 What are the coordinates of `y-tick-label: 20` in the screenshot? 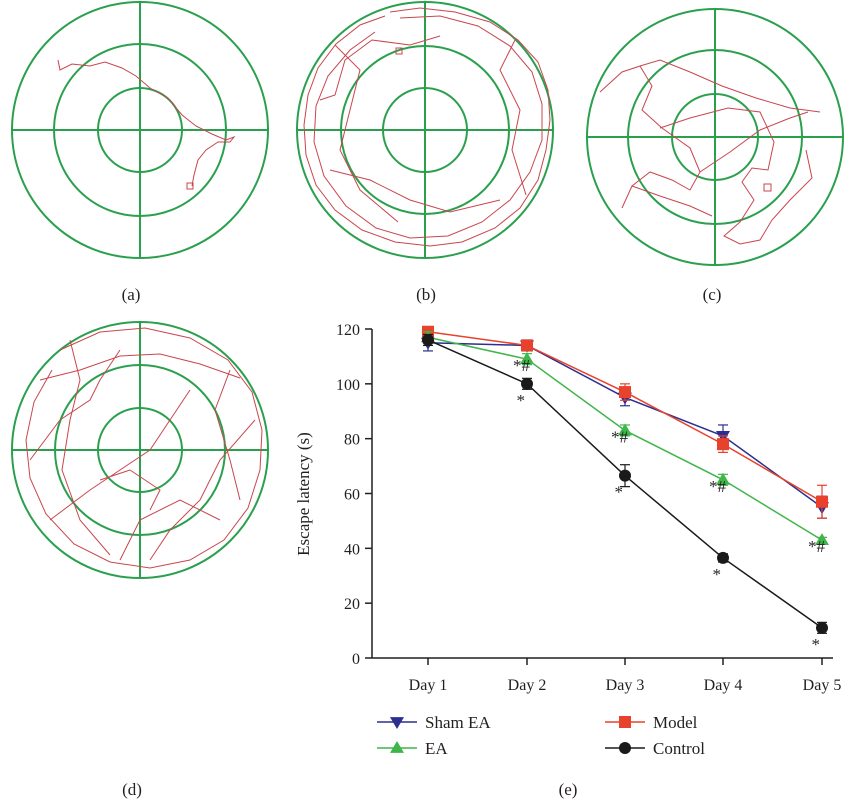 It's located at (352, 604).